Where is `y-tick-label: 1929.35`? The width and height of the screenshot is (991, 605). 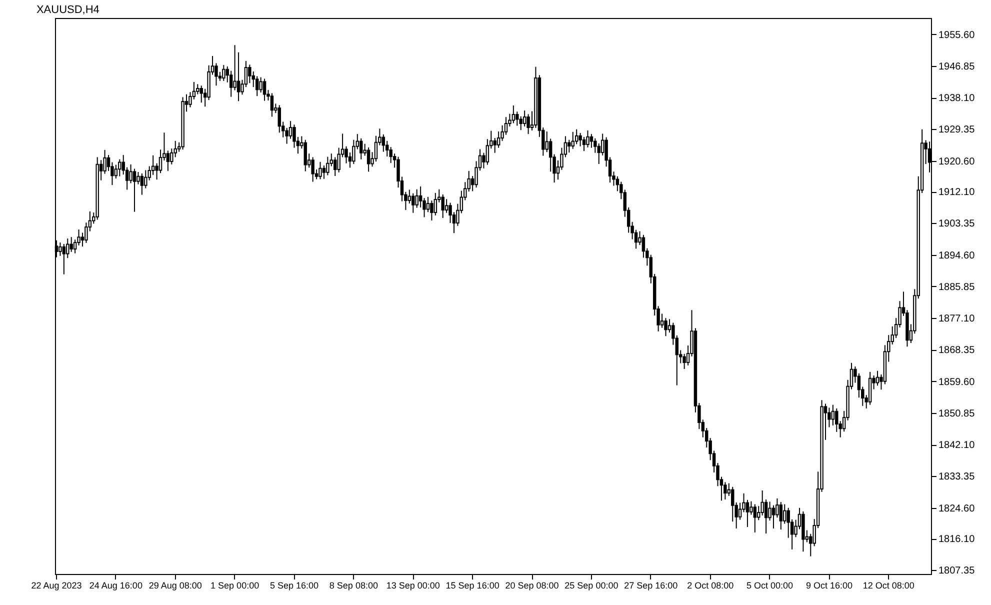
y-tick-label: 1929.35 is located at coordinates (957, 130).